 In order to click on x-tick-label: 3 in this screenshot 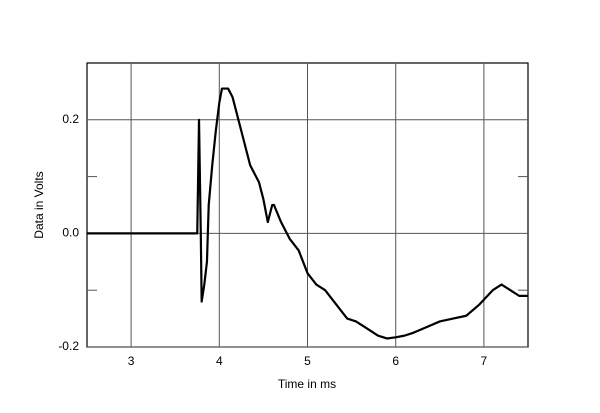, I will do `click(131, 361)`.